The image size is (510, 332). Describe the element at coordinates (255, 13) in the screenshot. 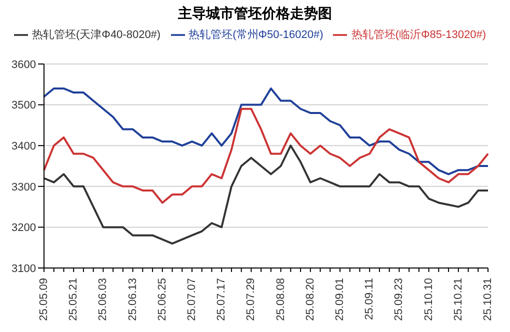

I see `chart-title: 主导城市管坯价格走势图` at that location.